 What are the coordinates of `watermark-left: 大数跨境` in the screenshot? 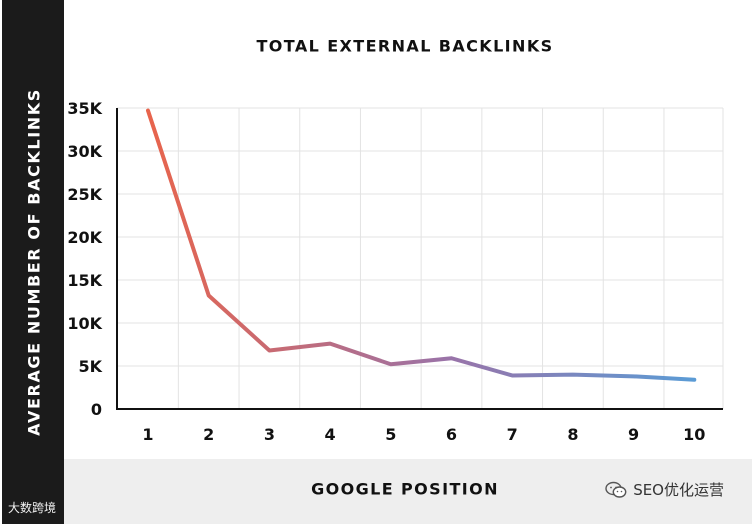 It's located at (32, 508).